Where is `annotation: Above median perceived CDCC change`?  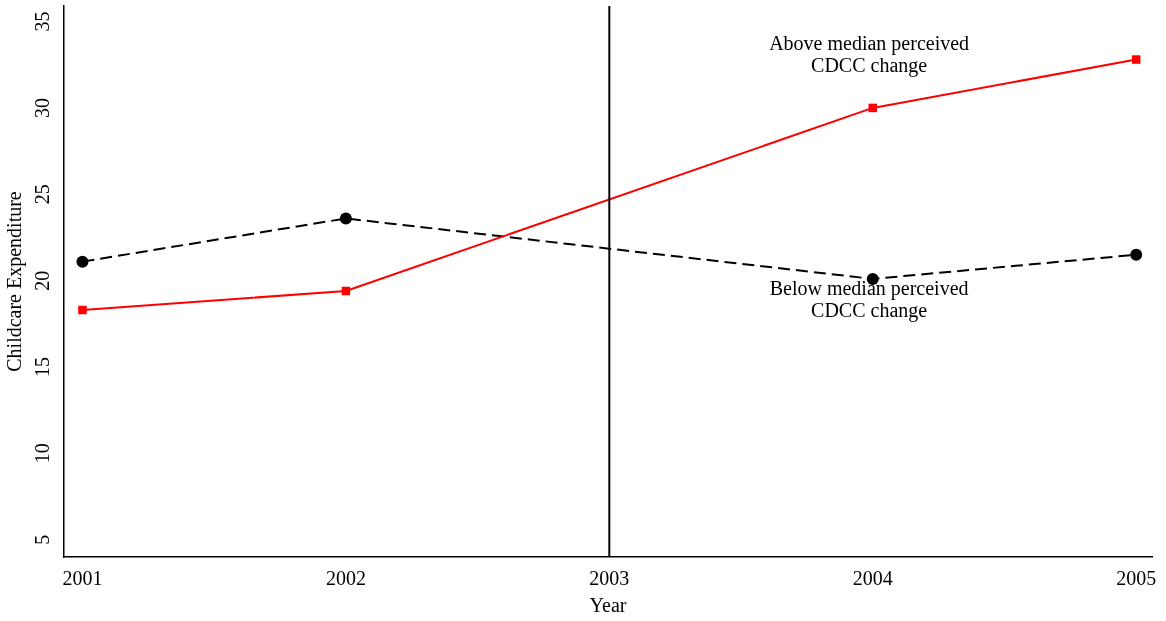 annotation: Above median perceived CDCC change is located at coordinates (869, 54).